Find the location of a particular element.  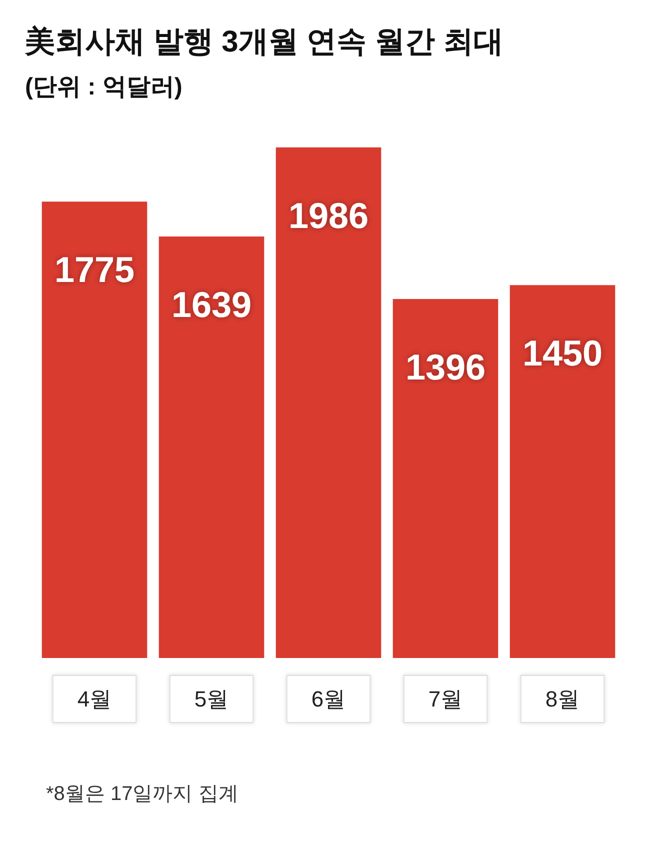

data-label: 1396 is located at coordinates (445, 367).